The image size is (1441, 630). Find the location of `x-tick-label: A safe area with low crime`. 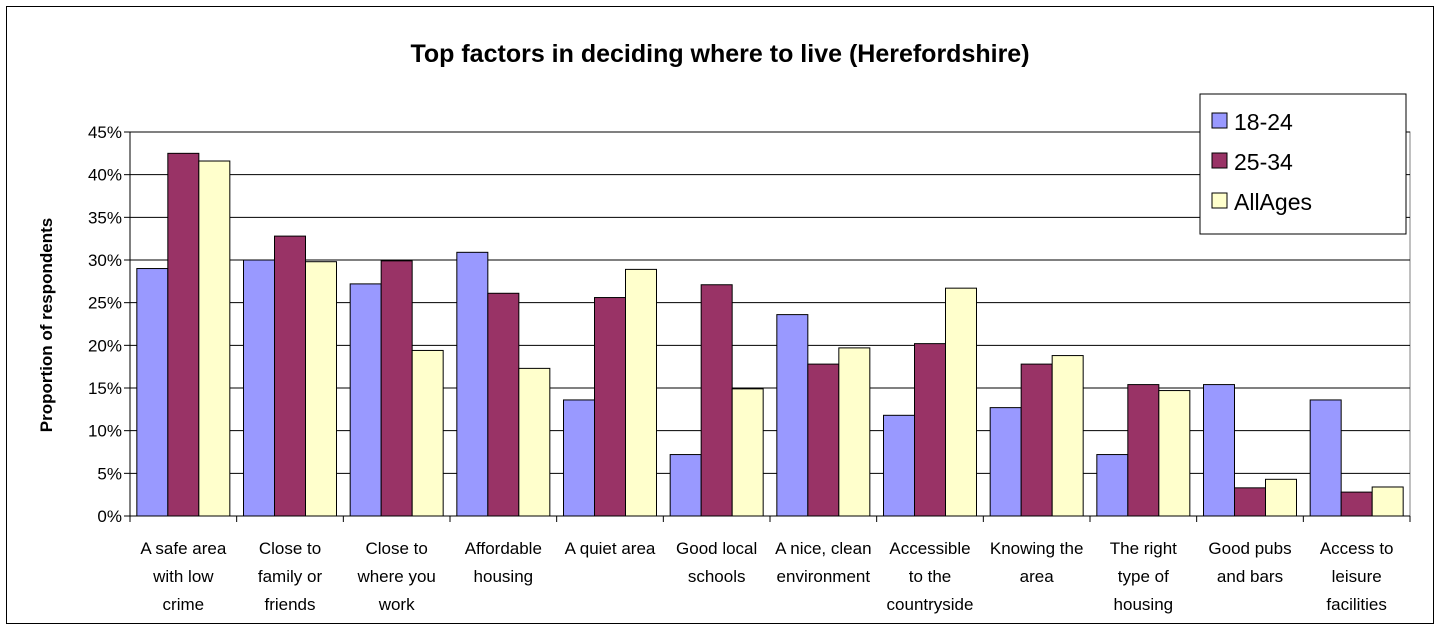

x-tick-label: A safe area with low crime is located at coordinates (183, 576).